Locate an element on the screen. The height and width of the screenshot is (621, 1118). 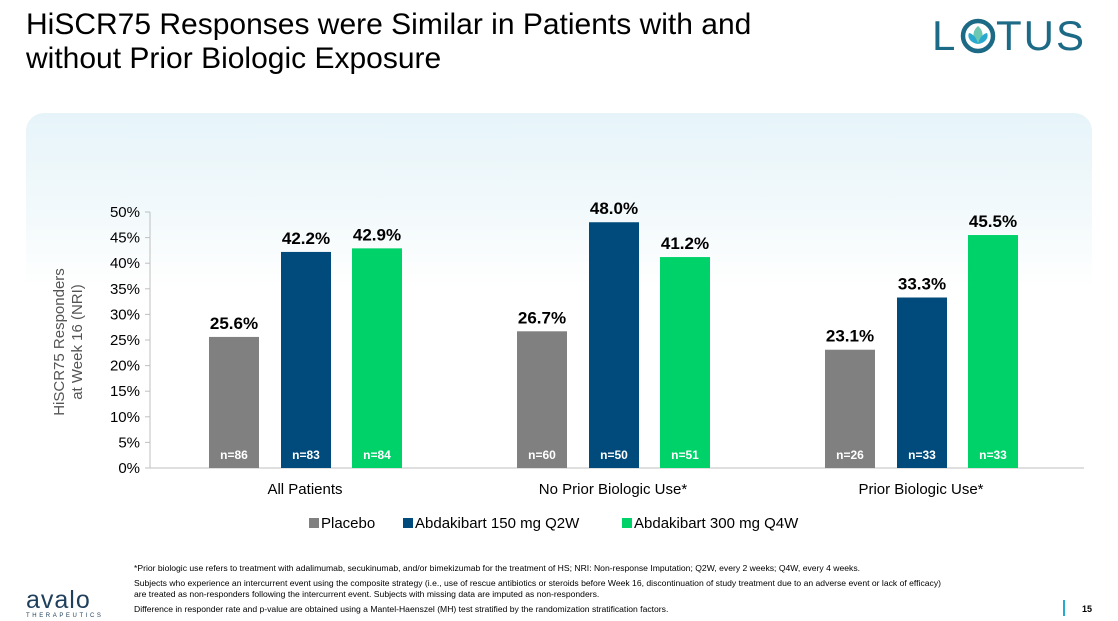
lotus-logo: L TUS is located at coordinates (1012, 35).